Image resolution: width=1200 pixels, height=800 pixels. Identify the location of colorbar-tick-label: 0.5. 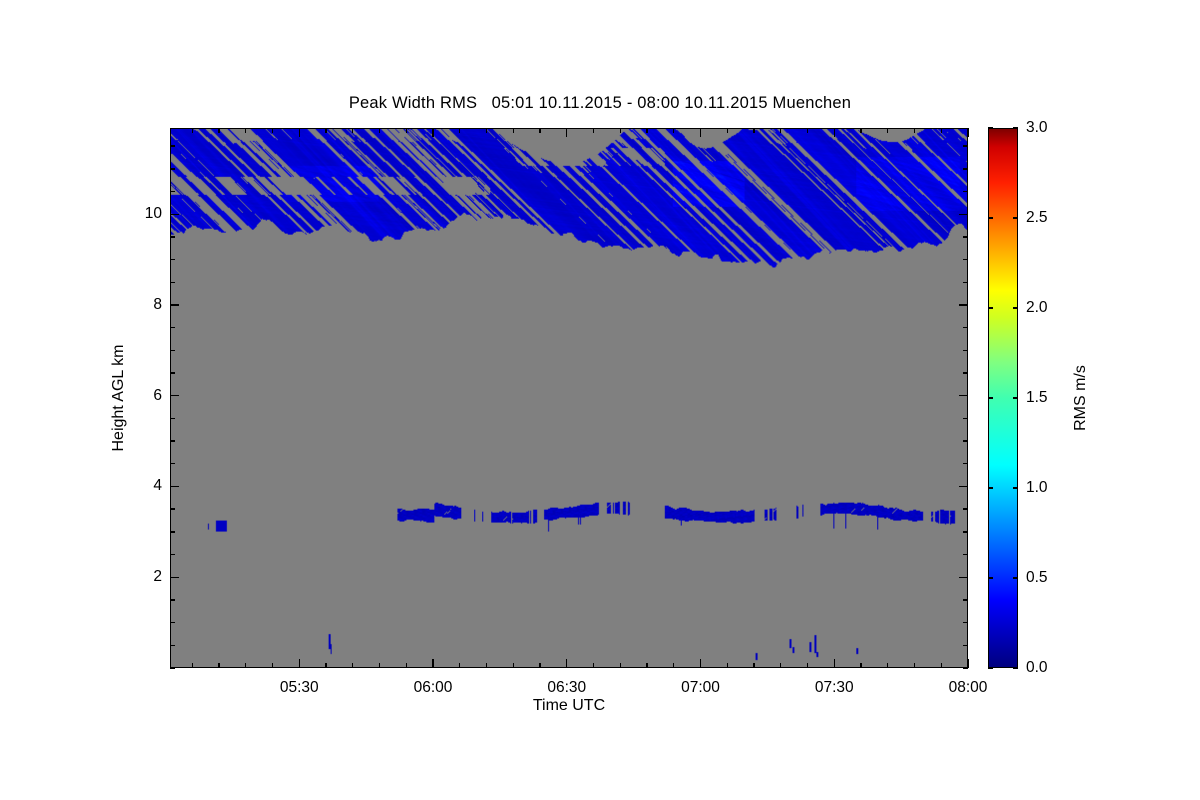
(1037, 577).